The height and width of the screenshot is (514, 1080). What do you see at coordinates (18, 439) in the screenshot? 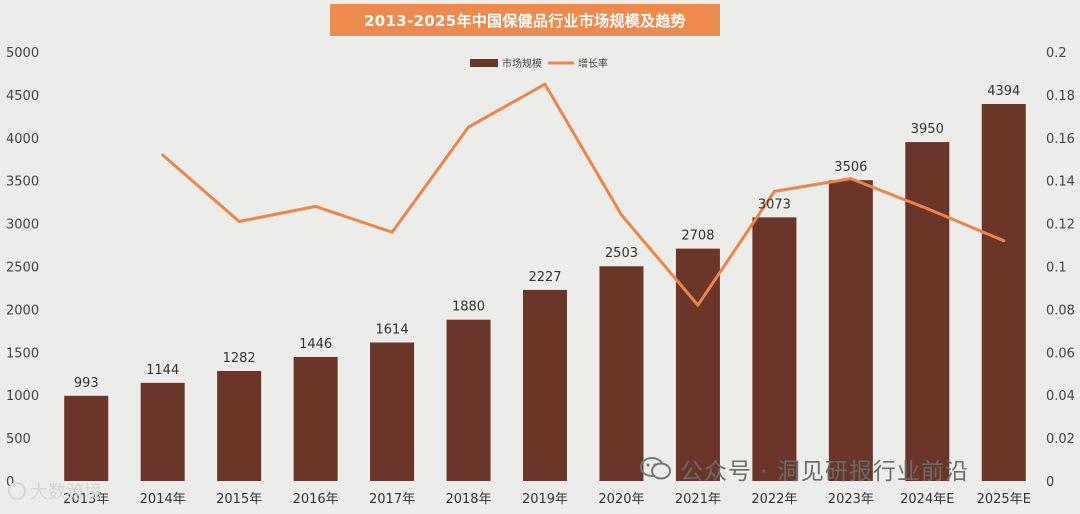
I see `left-tick-label: 500` at bounding box center [18, 439].